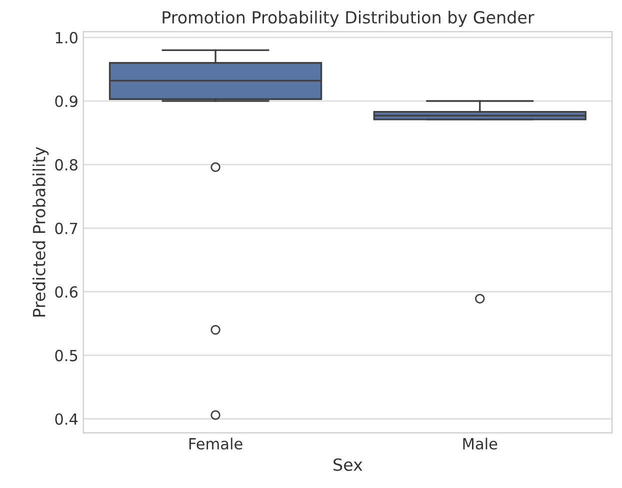 The width and height of the screenshot is (622, 488). What do you see at coordinates (66, 165) in the screenshot?
I see `y-tick-label: 0.8` at bounding box center [66, 165].